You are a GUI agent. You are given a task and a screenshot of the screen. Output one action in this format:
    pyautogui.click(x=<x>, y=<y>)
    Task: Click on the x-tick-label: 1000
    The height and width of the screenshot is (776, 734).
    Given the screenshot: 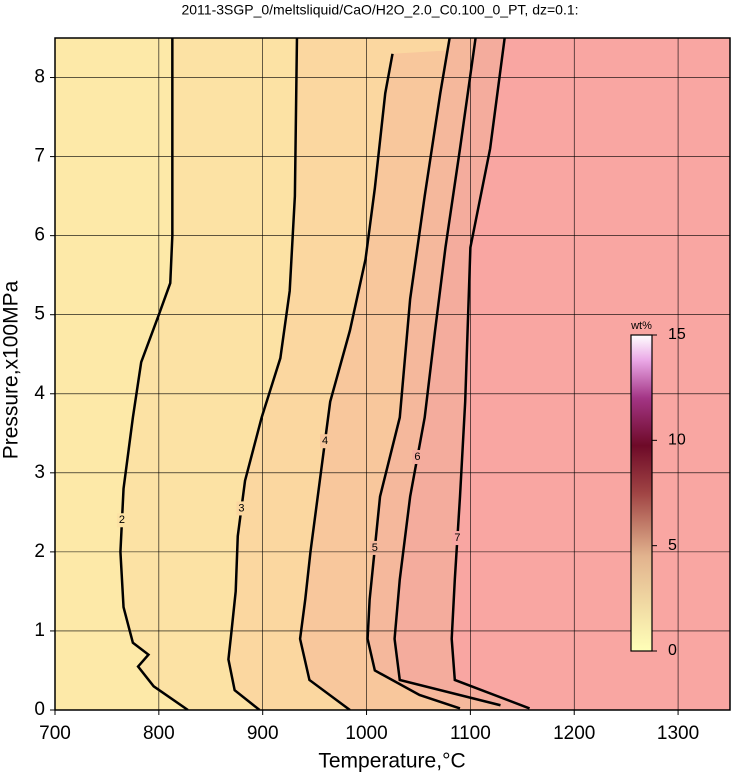 What is the action you would take?
    pyautogui.click(x=366, y=733)
    